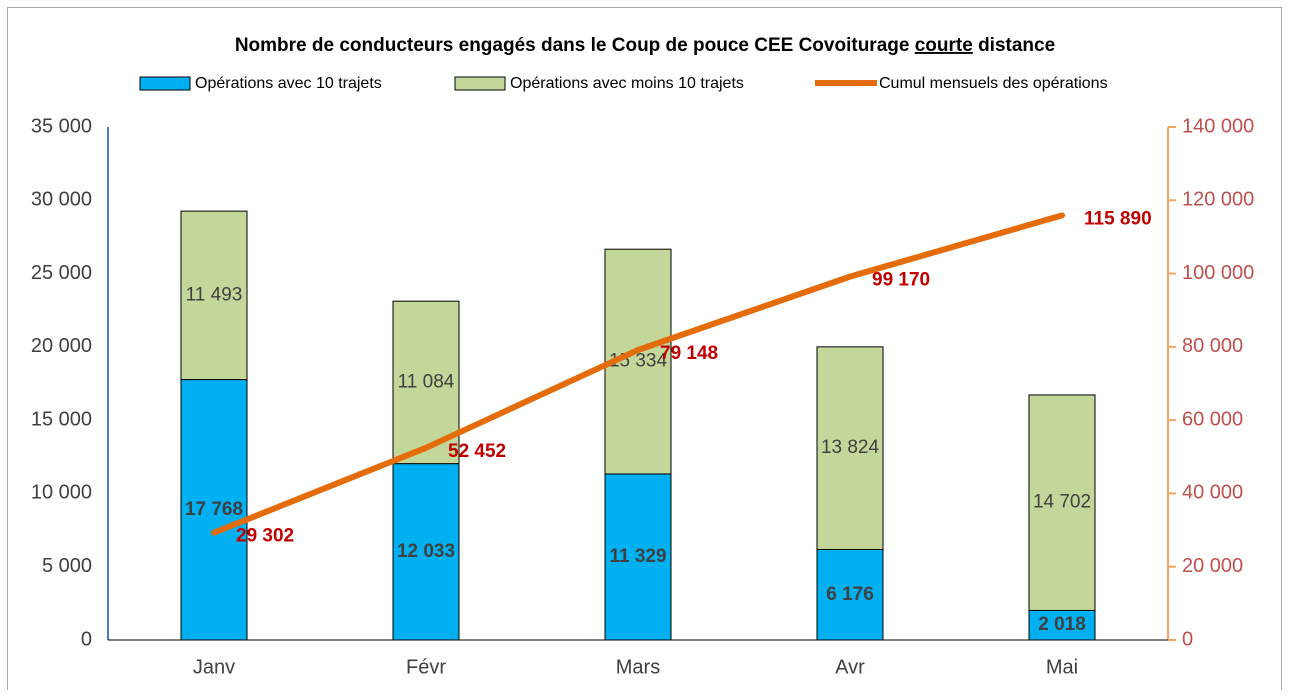 The height and width of the screenshot is (695, 1290). What do you see at coordinates (993, 83) in the screenshot?
I see `legend-label: Cumul mensuels des opérations` at bounding box center [993, 83].